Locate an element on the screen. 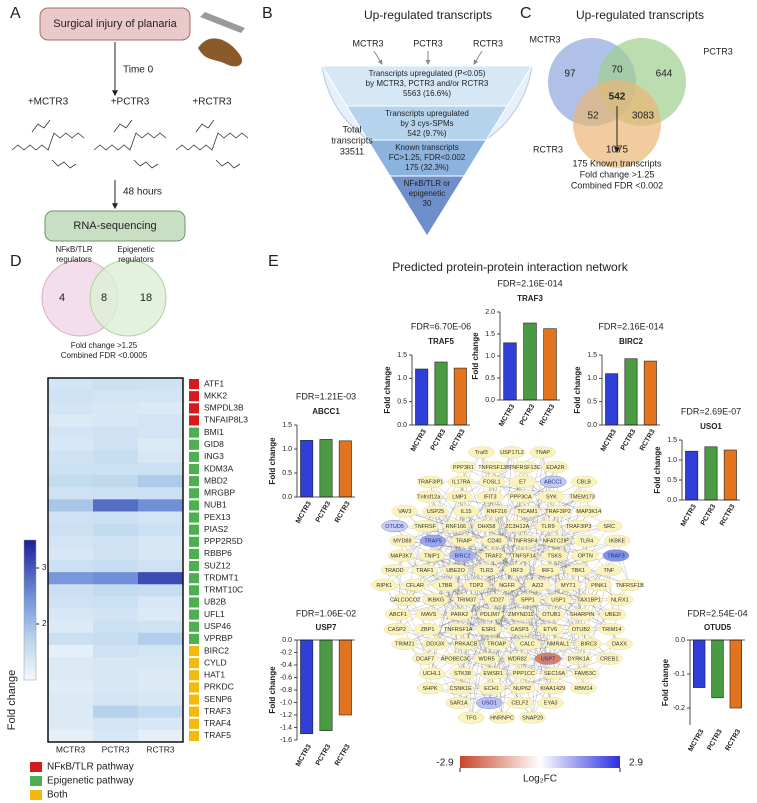  gene-label: BIRC2 is located at coordinates (216, 650).